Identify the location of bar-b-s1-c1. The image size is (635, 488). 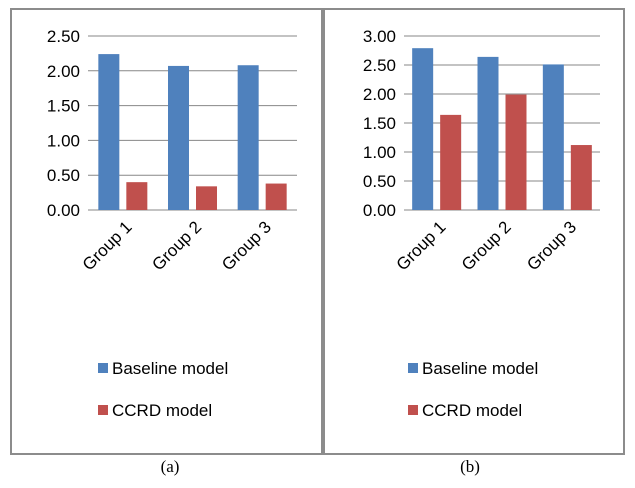
(516, 152).